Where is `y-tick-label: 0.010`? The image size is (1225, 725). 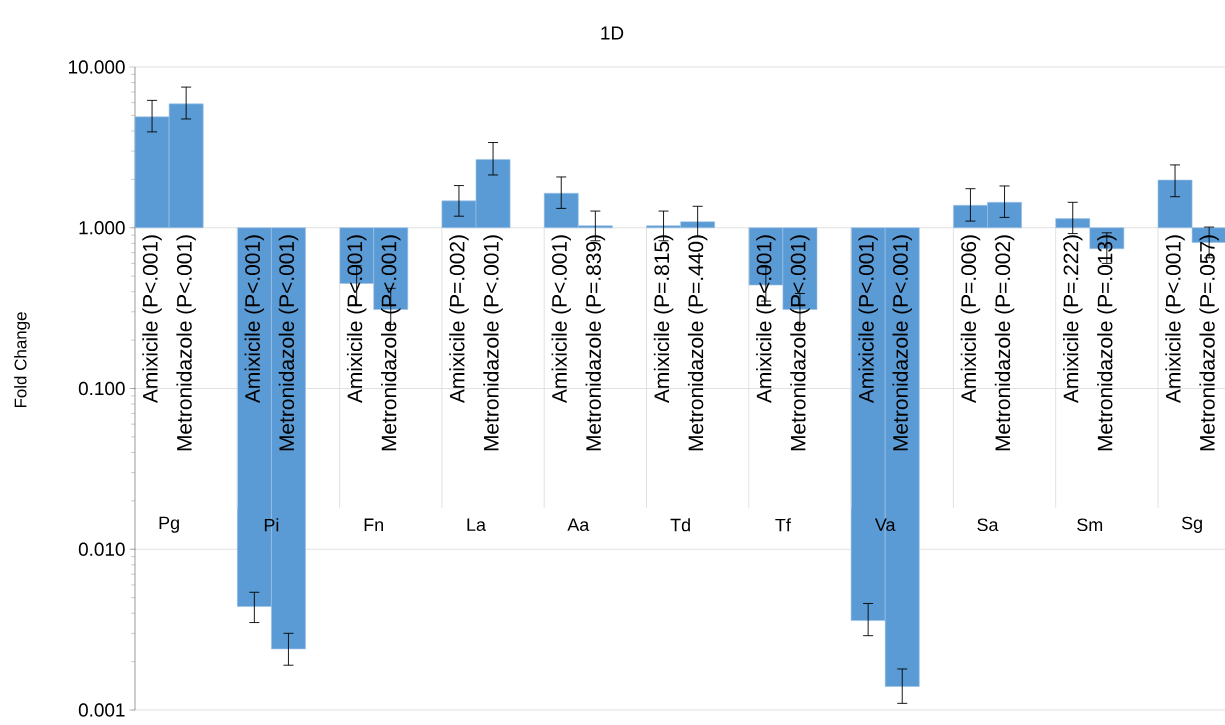 y-tick-label: 0.010 is located at coordinates (101, 549).